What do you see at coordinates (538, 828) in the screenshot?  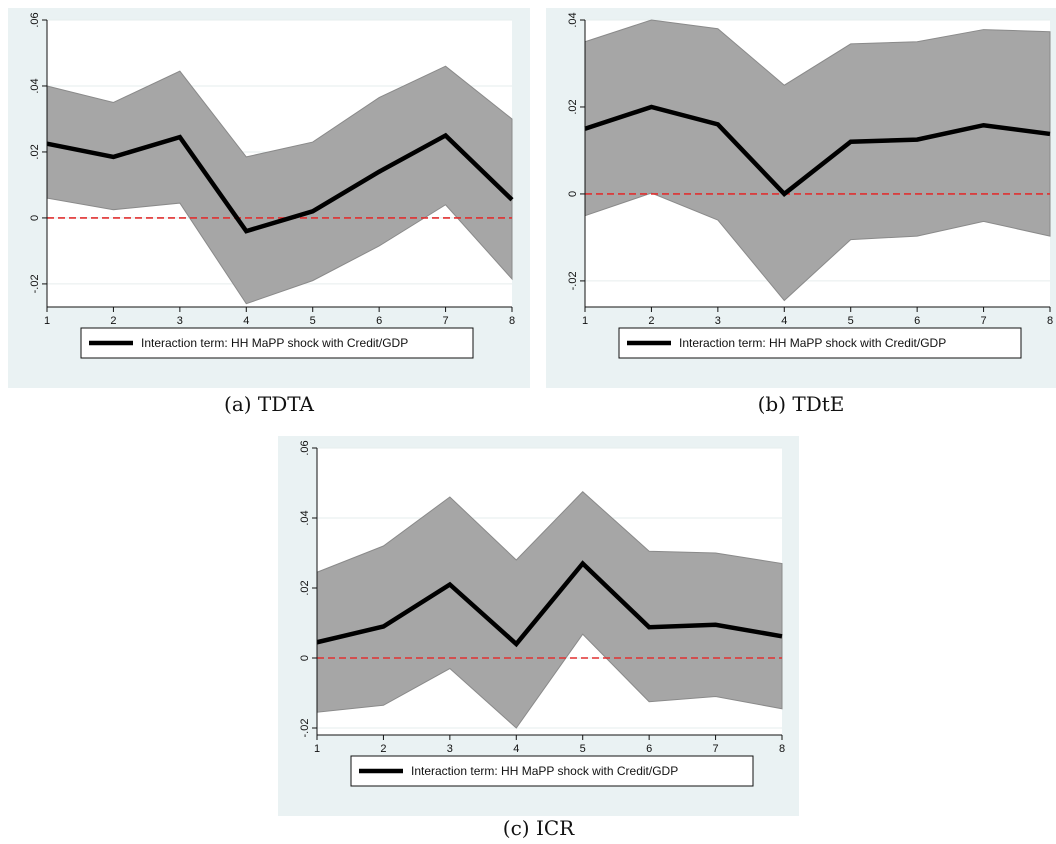 I see `caption-c: (c) ICR` at bounding box center [538, 828].